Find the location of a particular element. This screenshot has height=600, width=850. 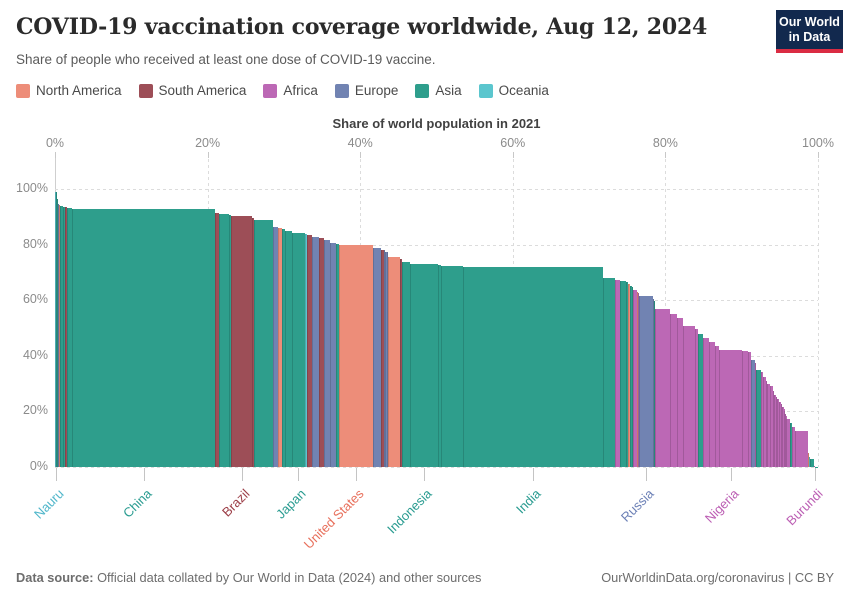

legend-item-oc: Oceania is located at coordinates (513, 90).